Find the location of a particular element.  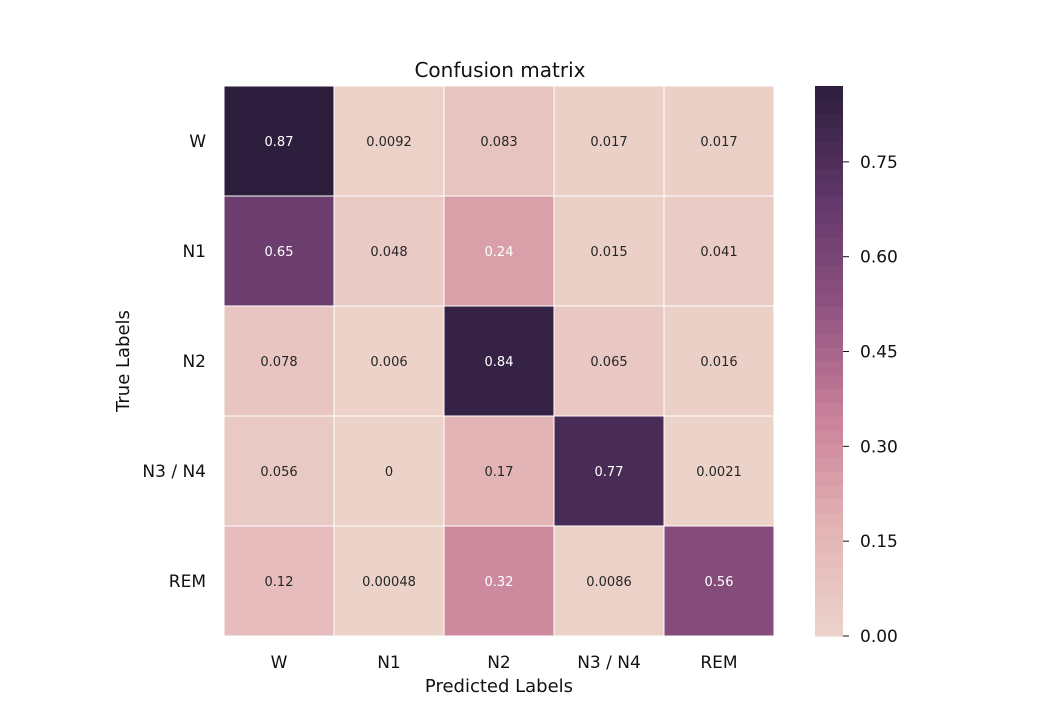

y-tick-label: REM is located at coordinates (187, 582).